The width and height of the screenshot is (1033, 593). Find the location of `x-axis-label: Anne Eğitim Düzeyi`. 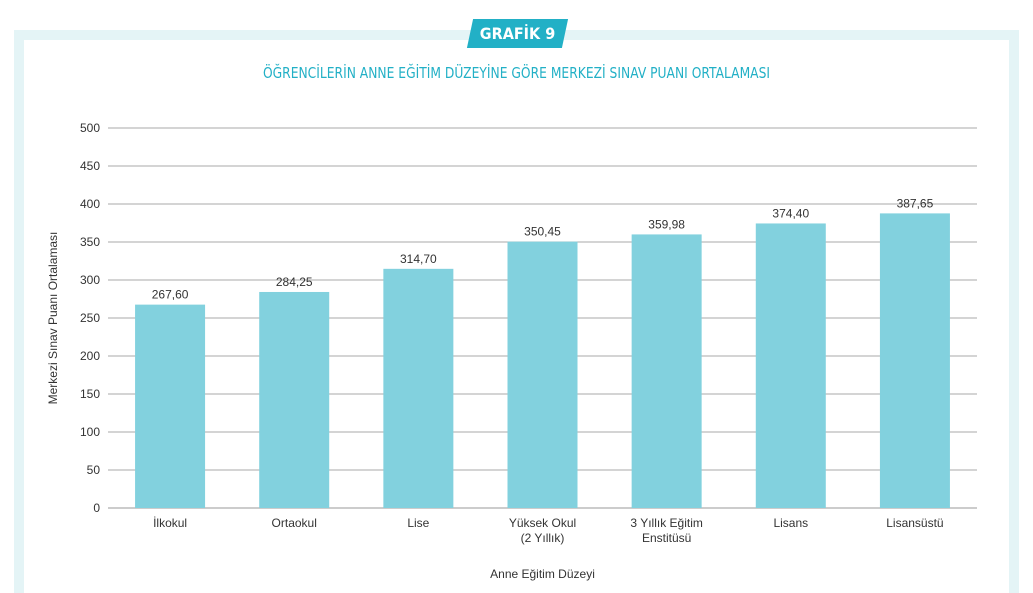

x-axis-label: Anne Eğitim Düzeyi is located at coordinates (542, 574).